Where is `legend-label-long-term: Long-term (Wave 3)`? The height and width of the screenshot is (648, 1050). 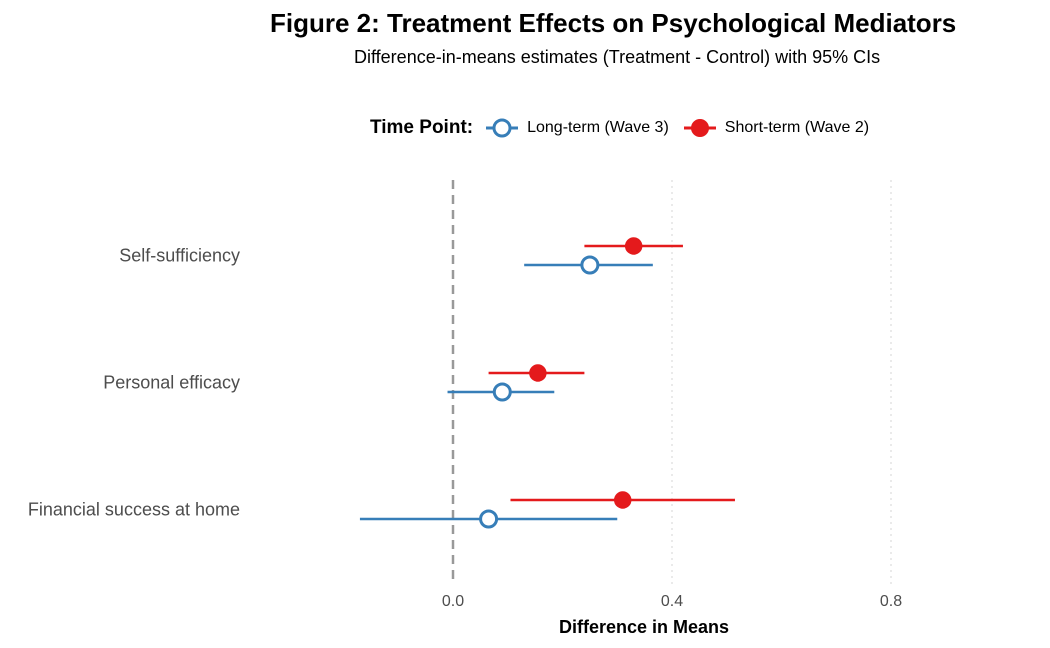 legend-label-long-term: Long-term (Wave 3) is located at coordinates (598, 127).